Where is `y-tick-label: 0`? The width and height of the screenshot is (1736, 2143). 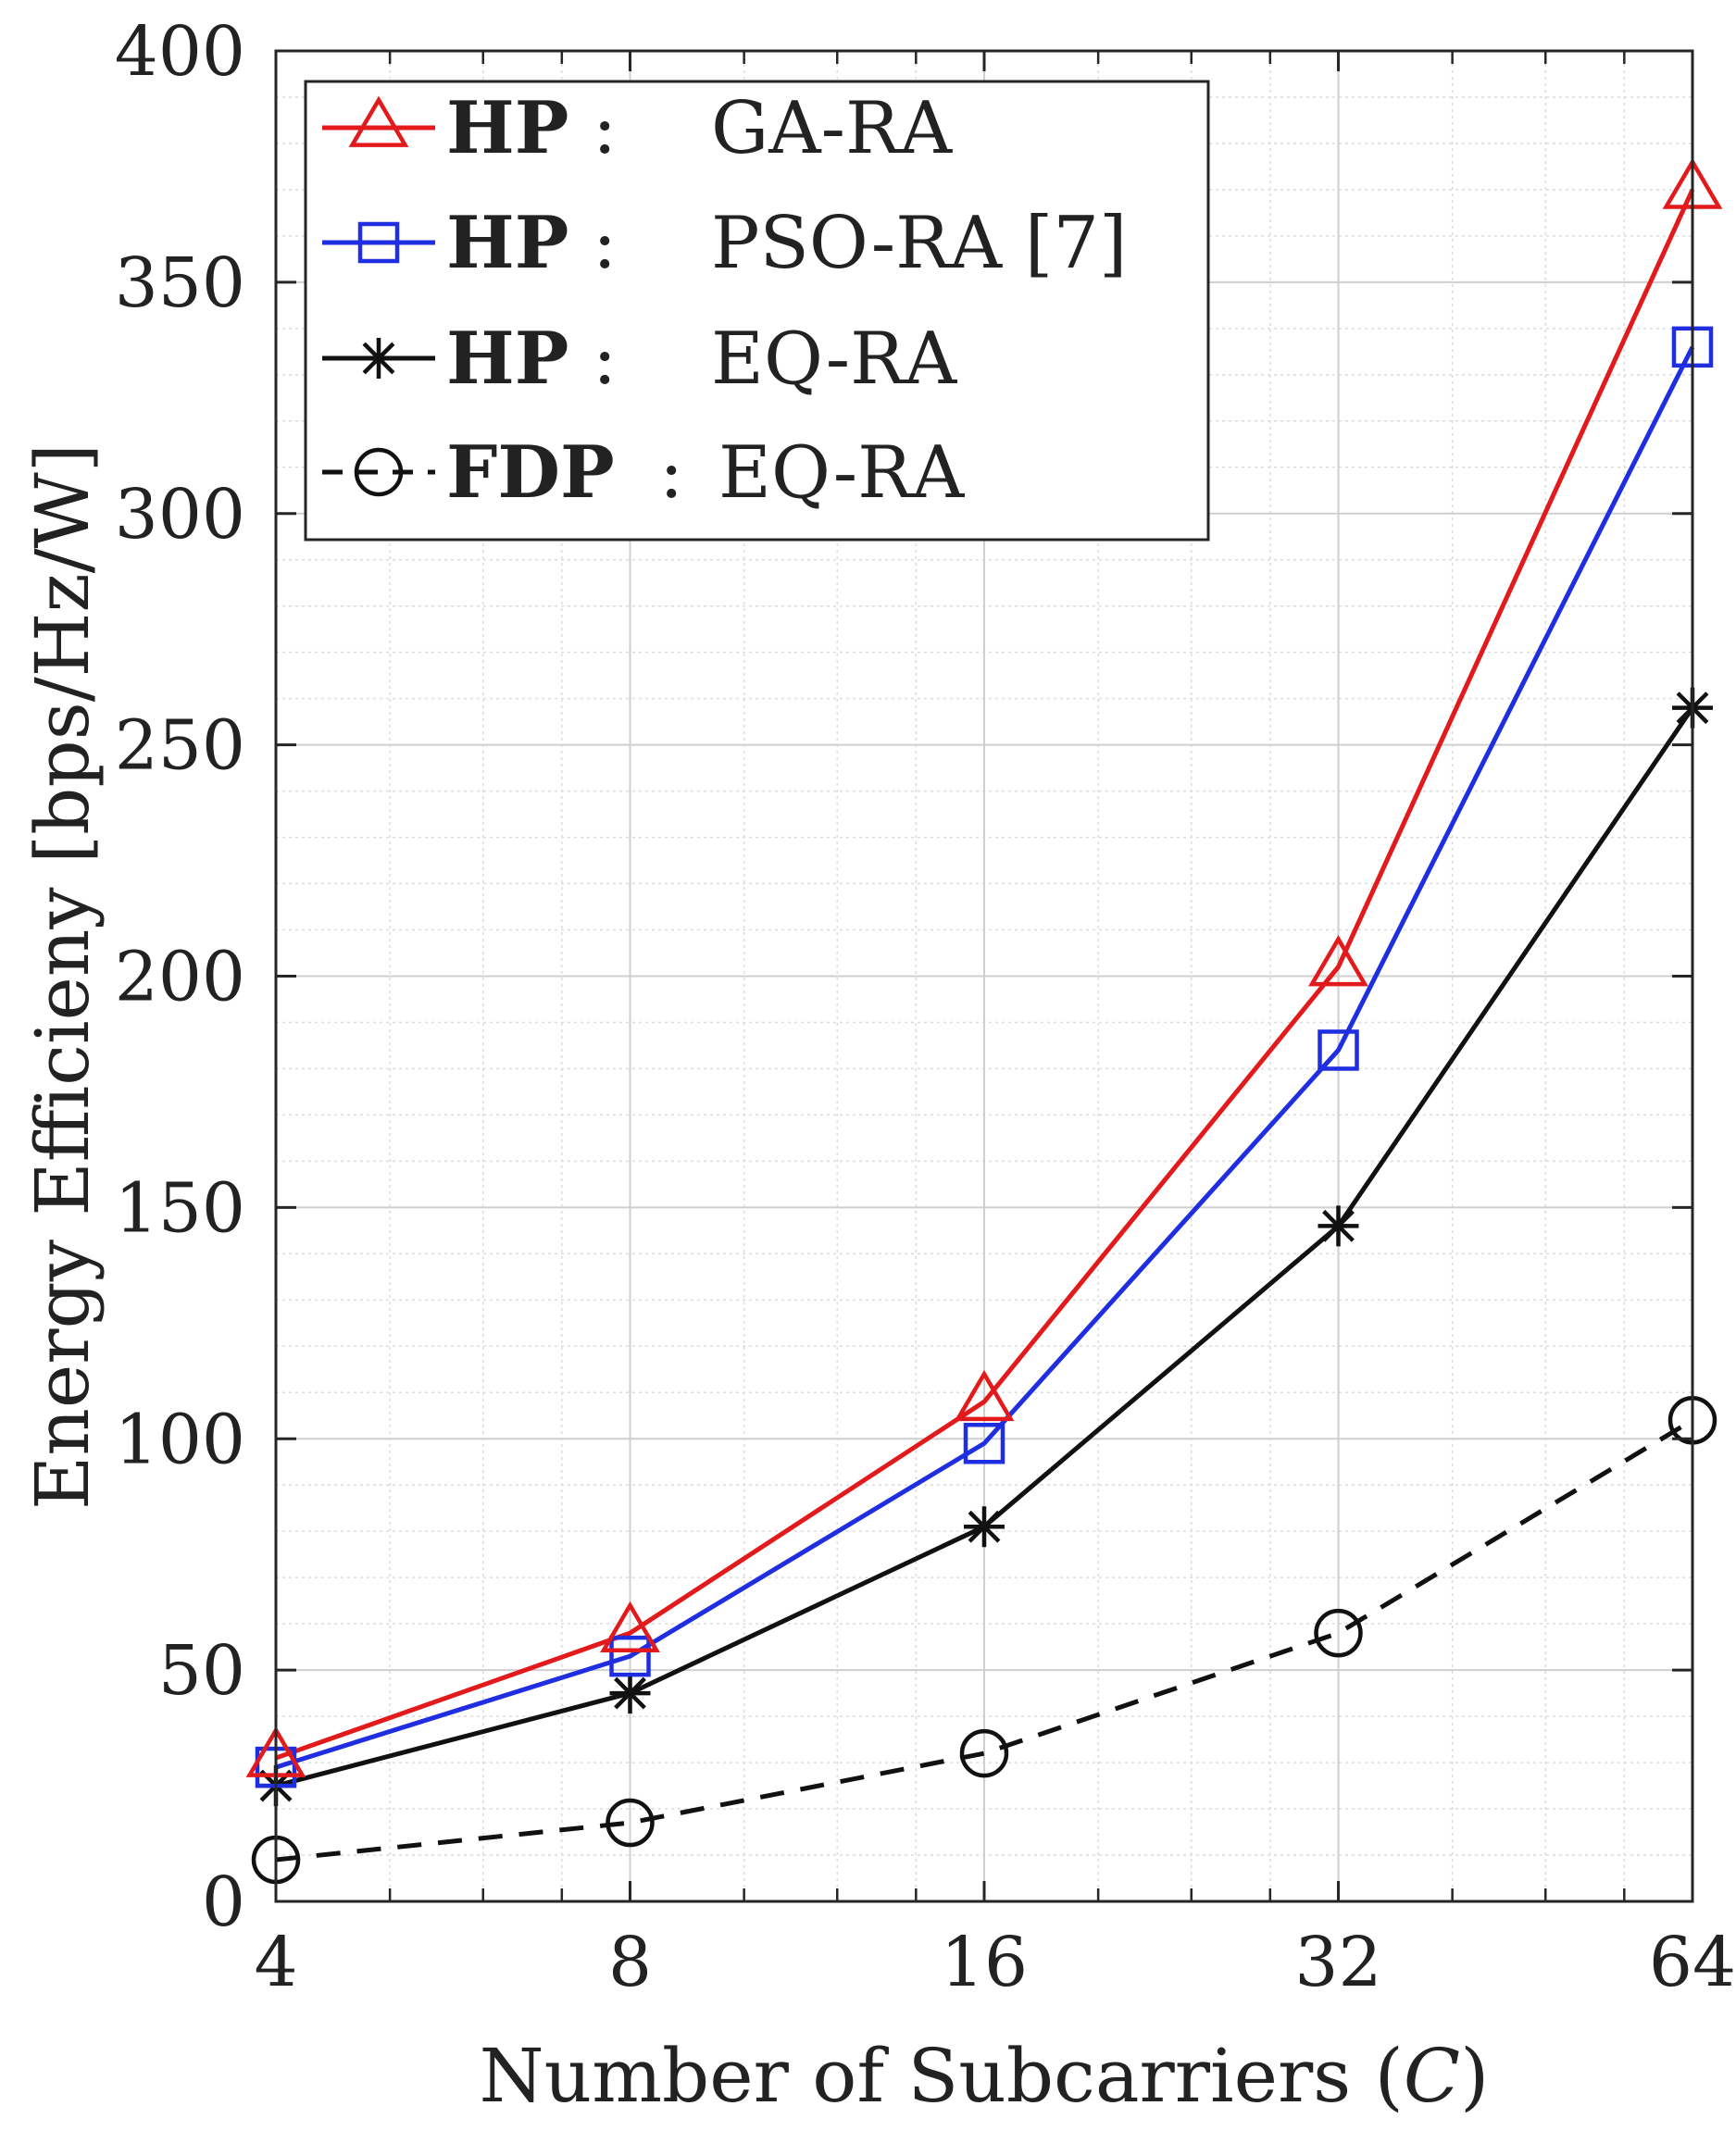 y-tick-label: 0 is located at coordinates (223, 1902).